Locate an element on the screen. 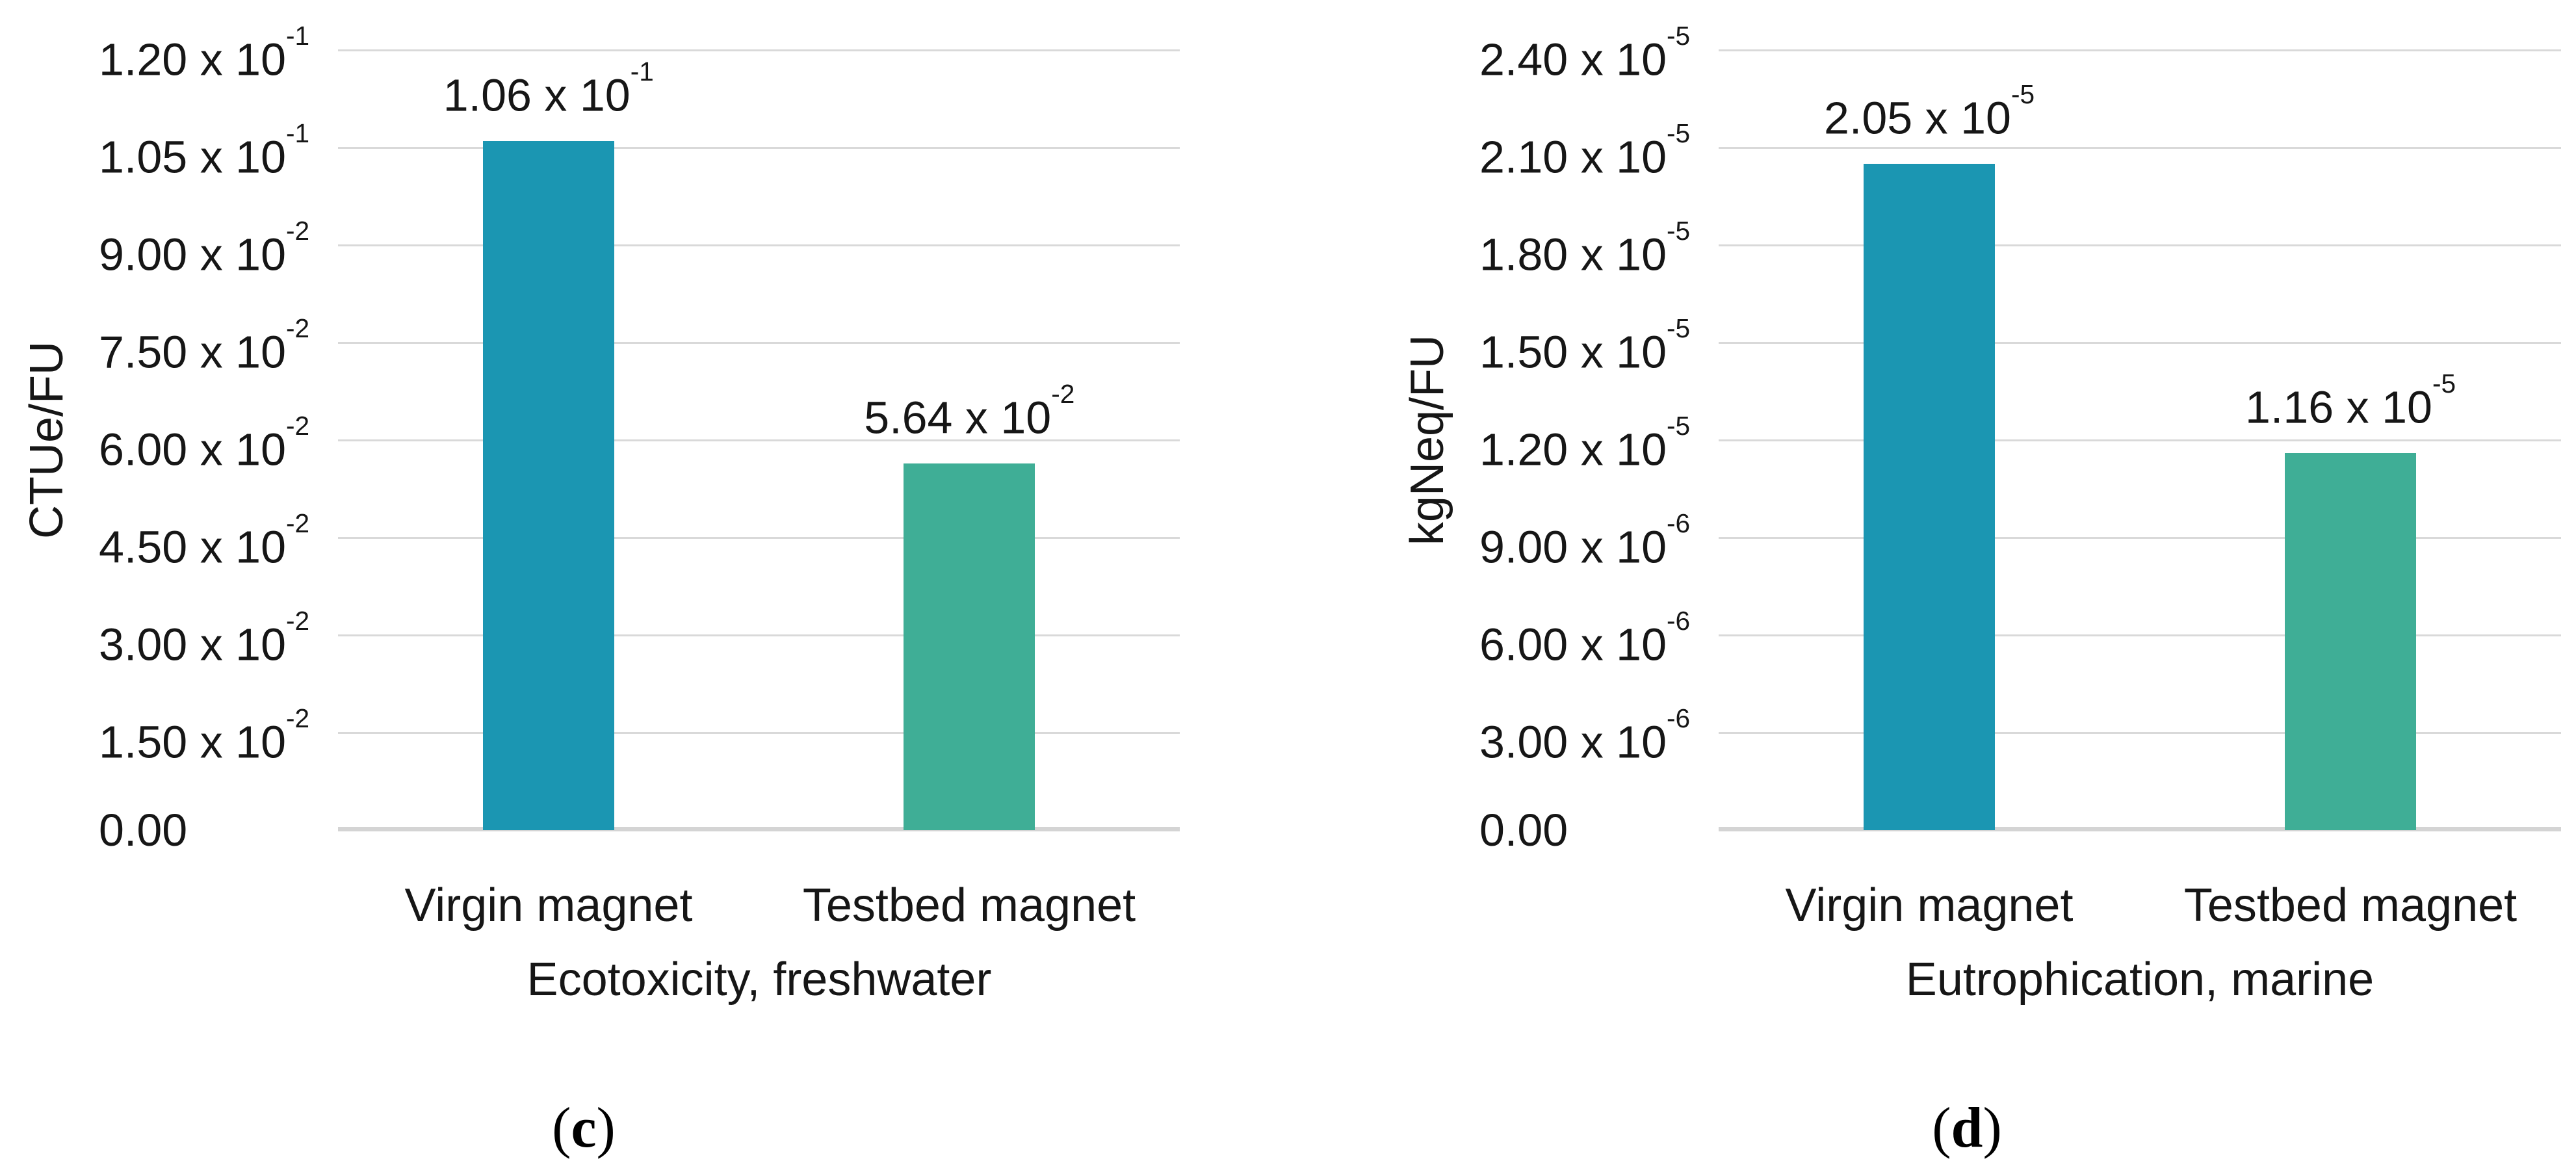  caption-letter: d is located at coordinates (1967, 1128).